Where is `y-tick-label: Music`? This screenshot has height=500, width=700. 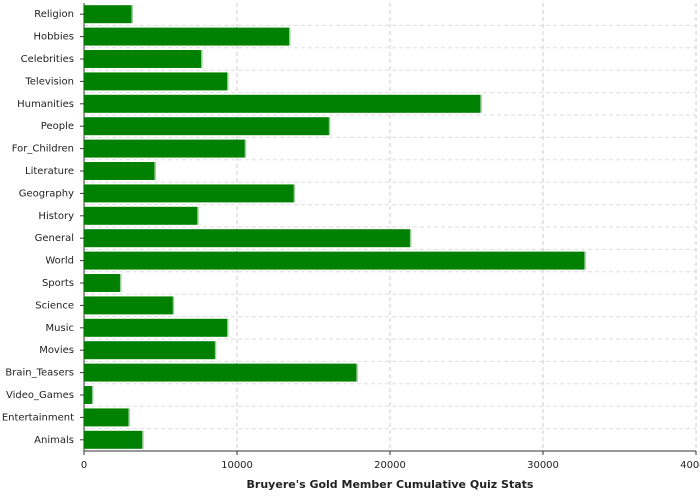 y-tick-label: Music is located at coordinates (60, 328).